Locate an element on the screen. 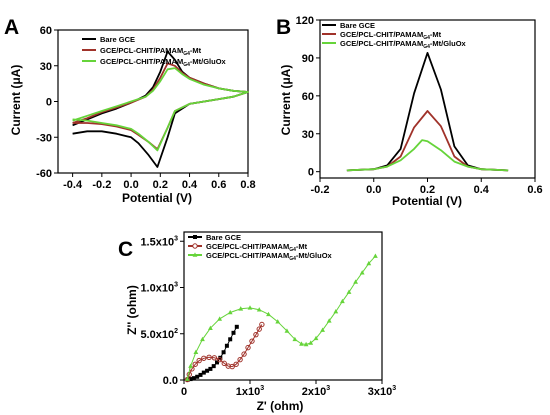 The width and height of the screenshot is (550, 415). panel-b-xtick-label: 0.2 is located at coordinates (427, 190).